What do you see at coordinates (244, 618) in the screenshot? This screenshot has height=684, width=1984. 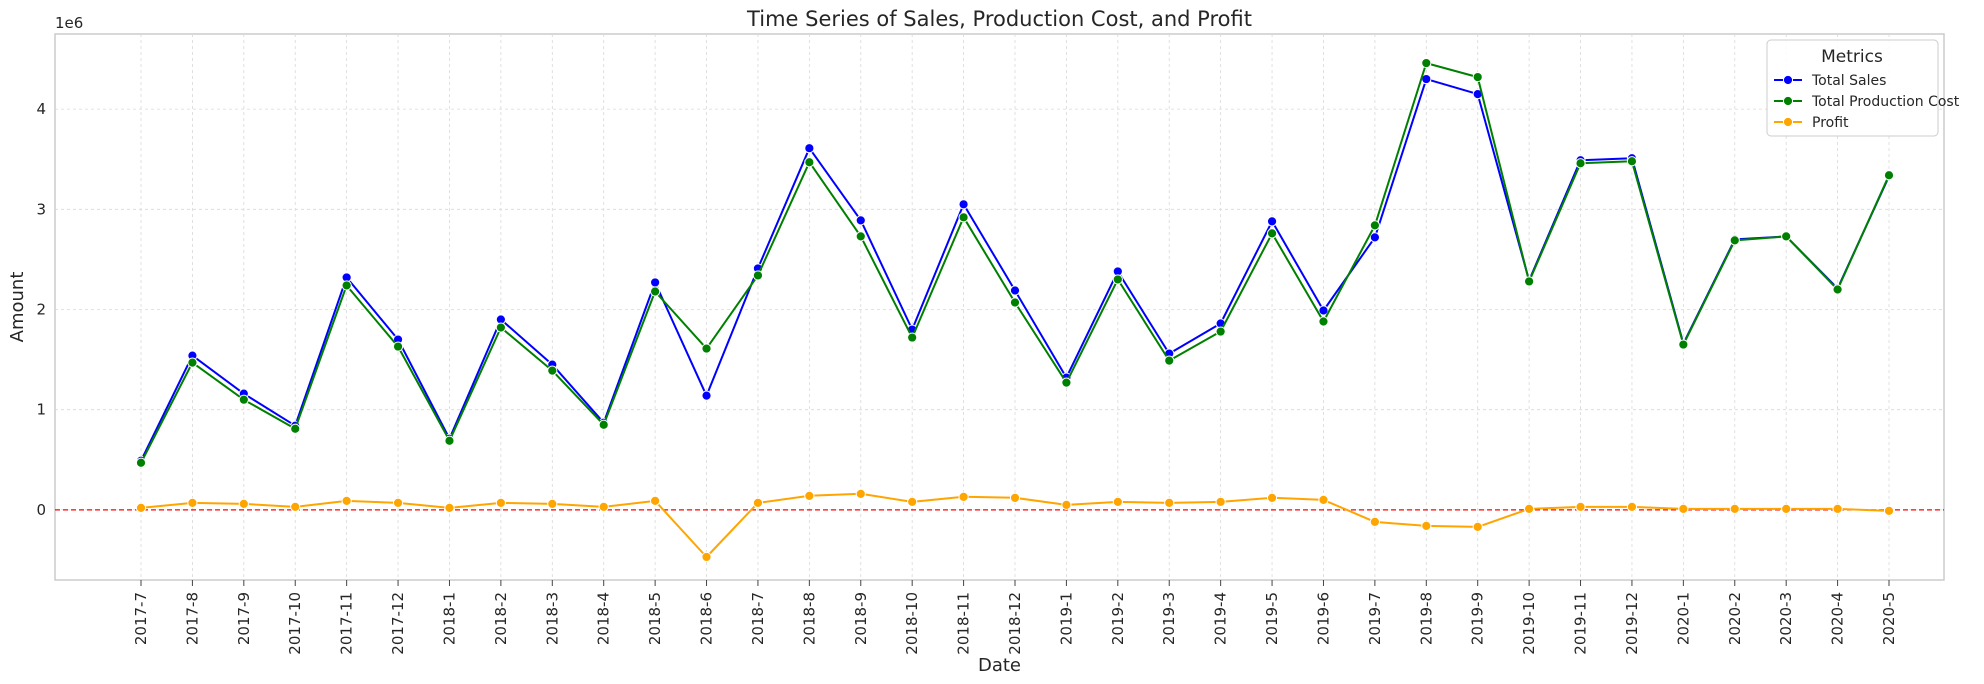 I see `x-tick-label: 2017-9` at bounding box center [244, 618].